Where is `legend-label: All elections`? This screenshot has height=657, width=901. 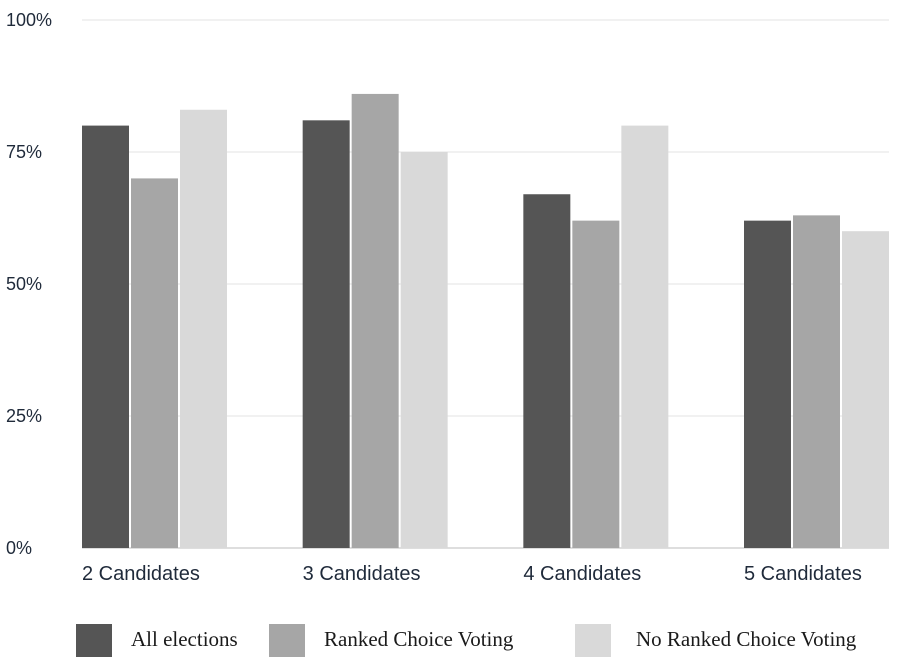 legend-label: All elections is located at coordinates (184, 639).